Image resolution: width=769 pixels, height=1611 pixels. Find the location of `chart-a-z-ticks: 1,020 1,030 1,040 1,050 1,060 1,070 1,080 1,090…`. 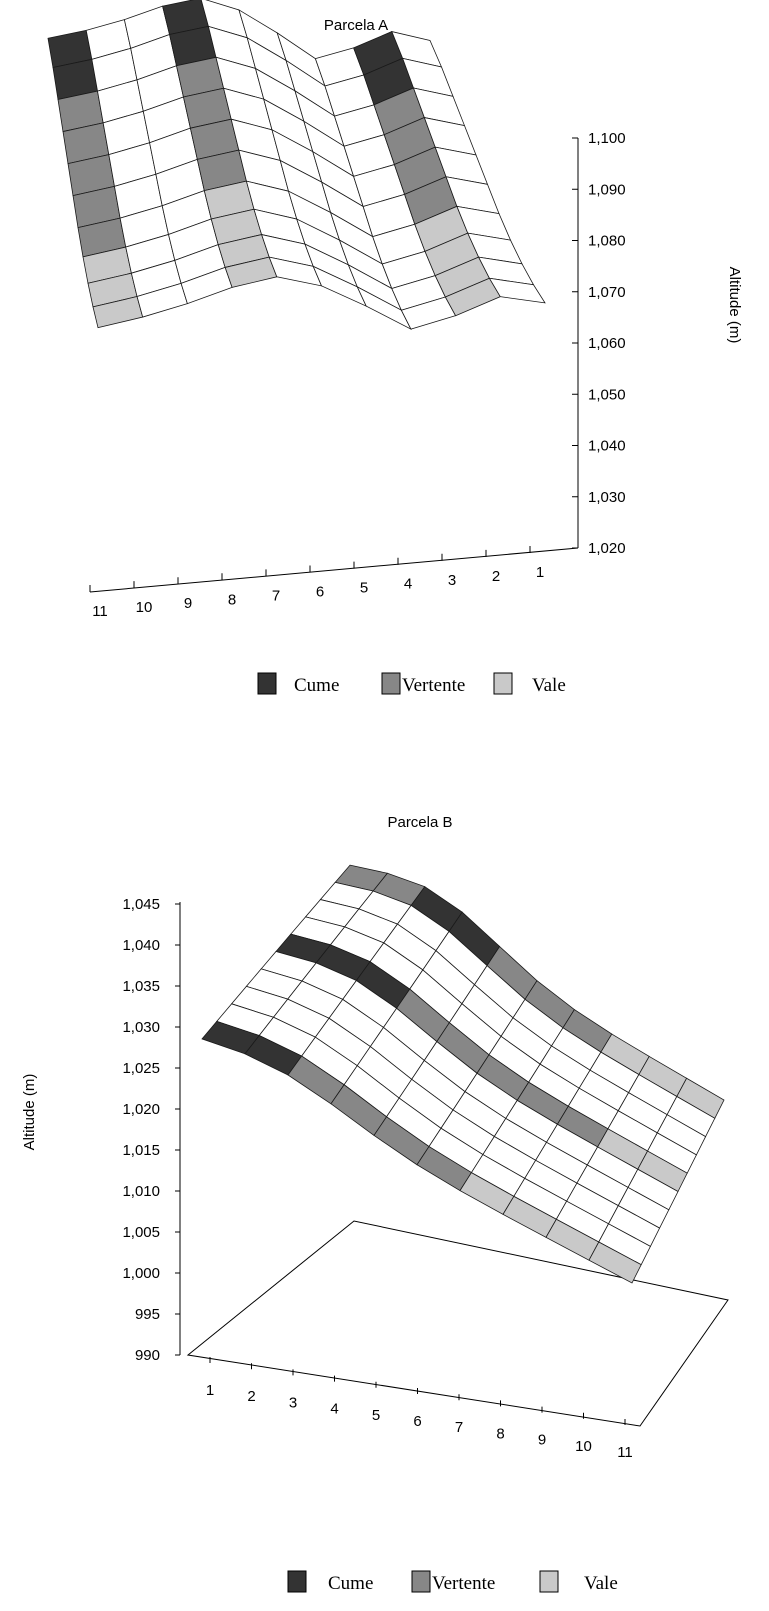

chart-a-z-ticks: 1,020 1,030 1,040 1,050 1,060 1,070 1,080 1,090… is located at coordinates (599, 343).